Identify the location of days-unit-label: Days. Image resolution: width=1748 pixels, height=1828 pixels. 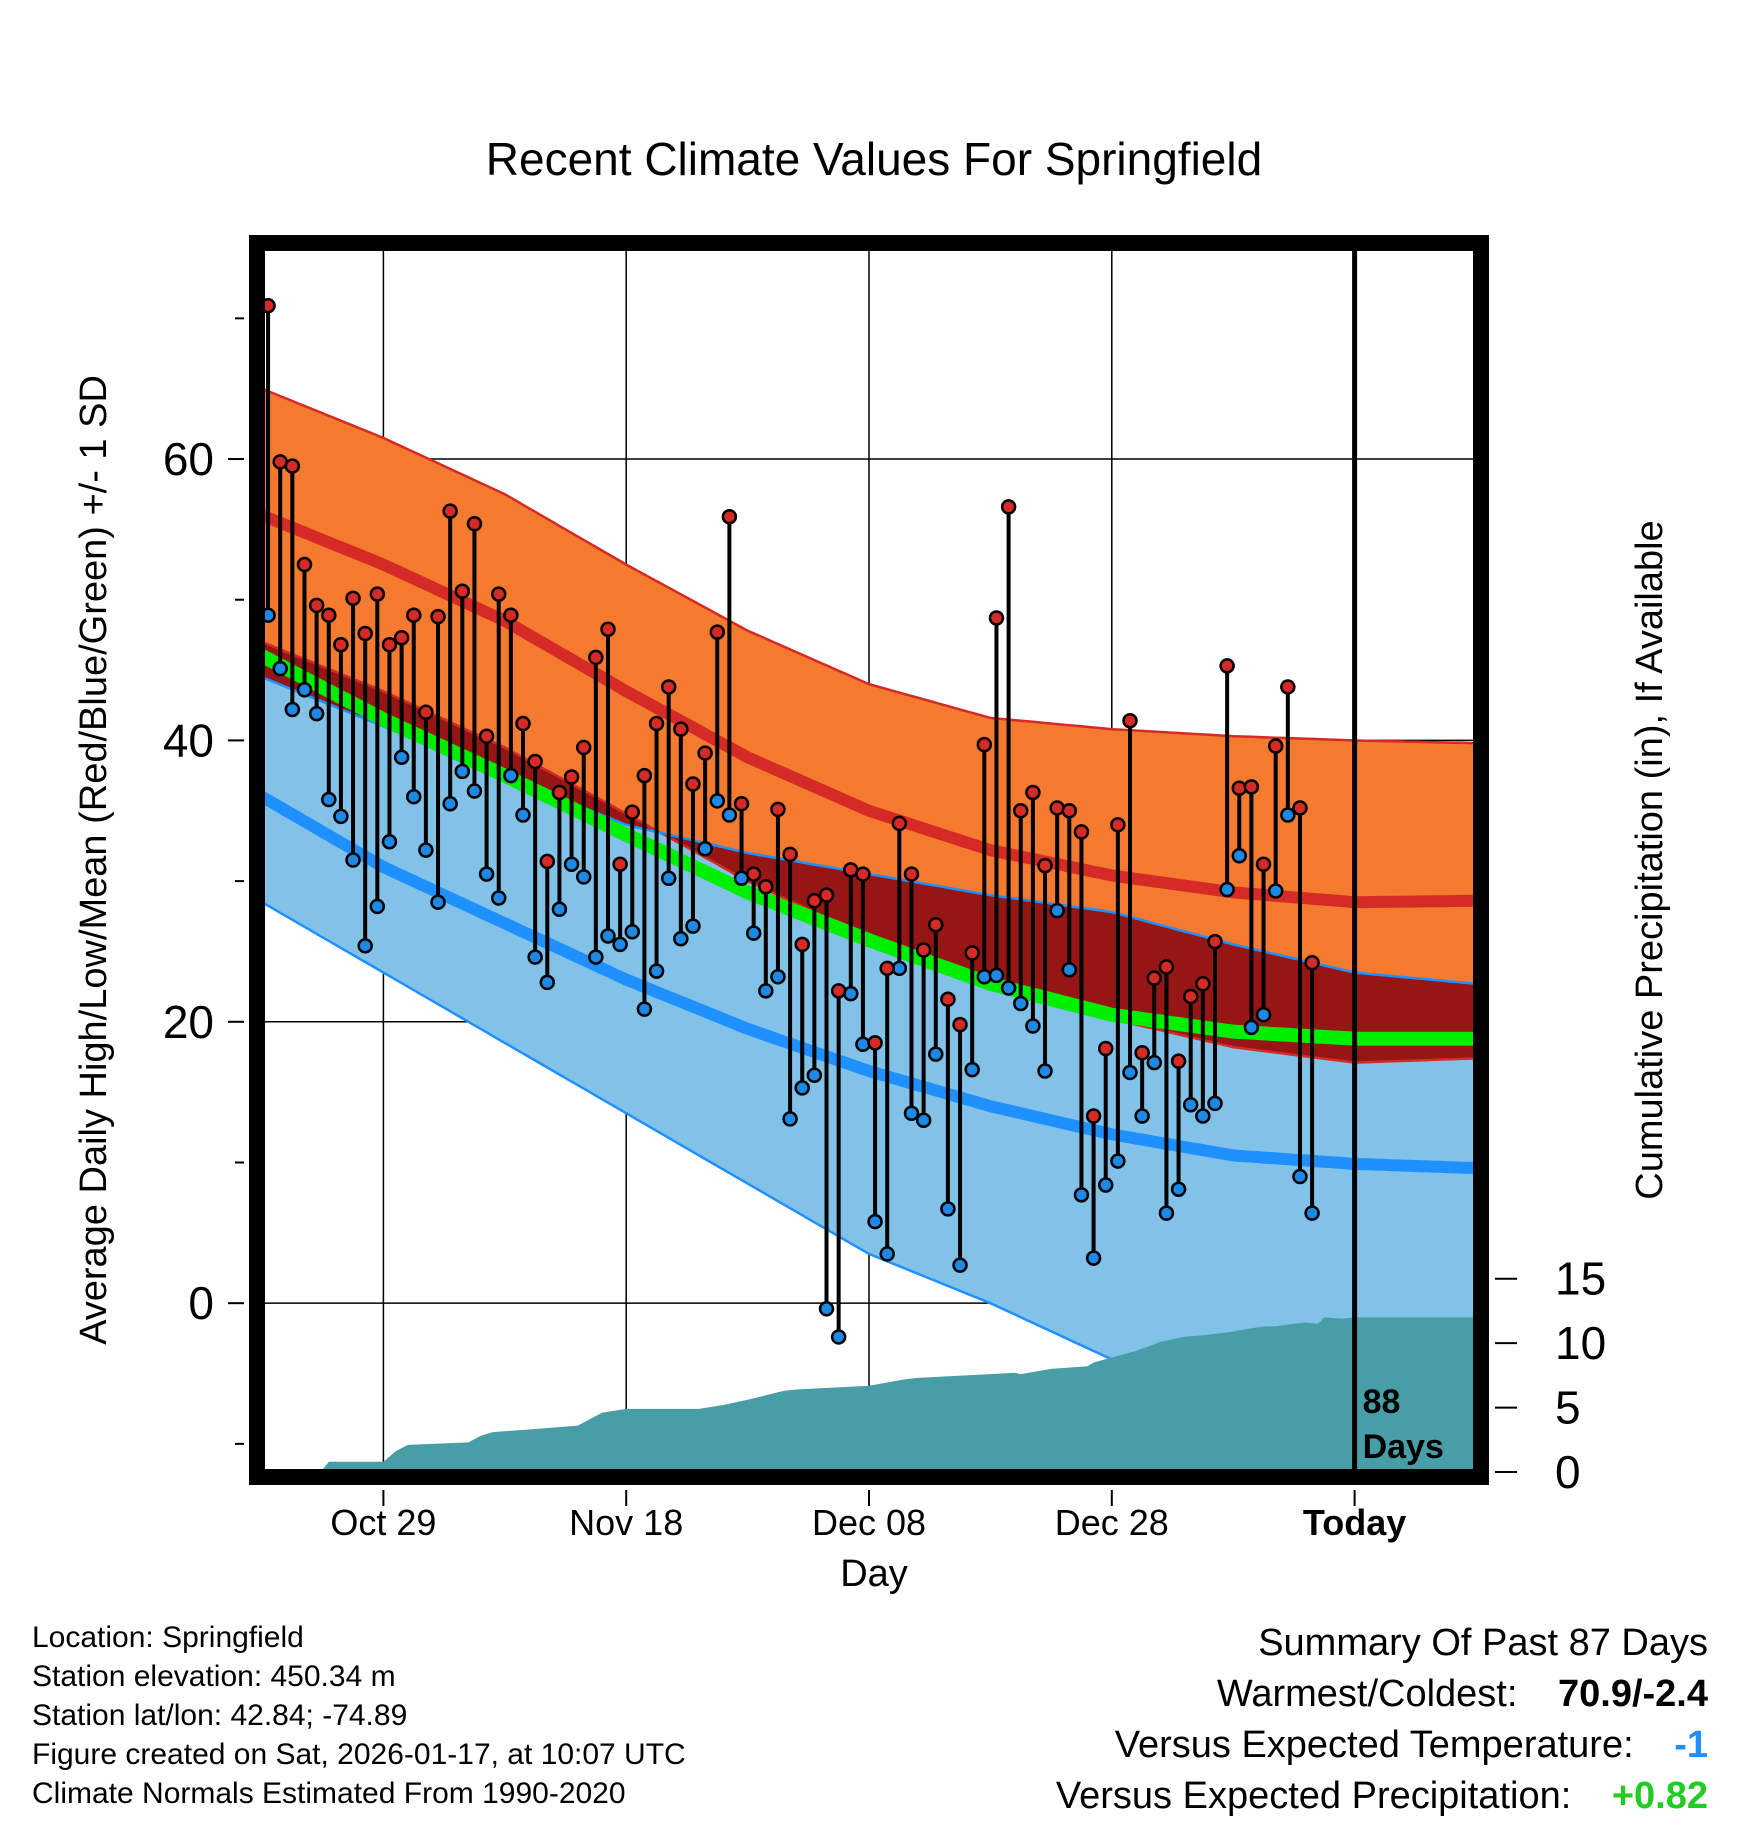
(1403, 1447).